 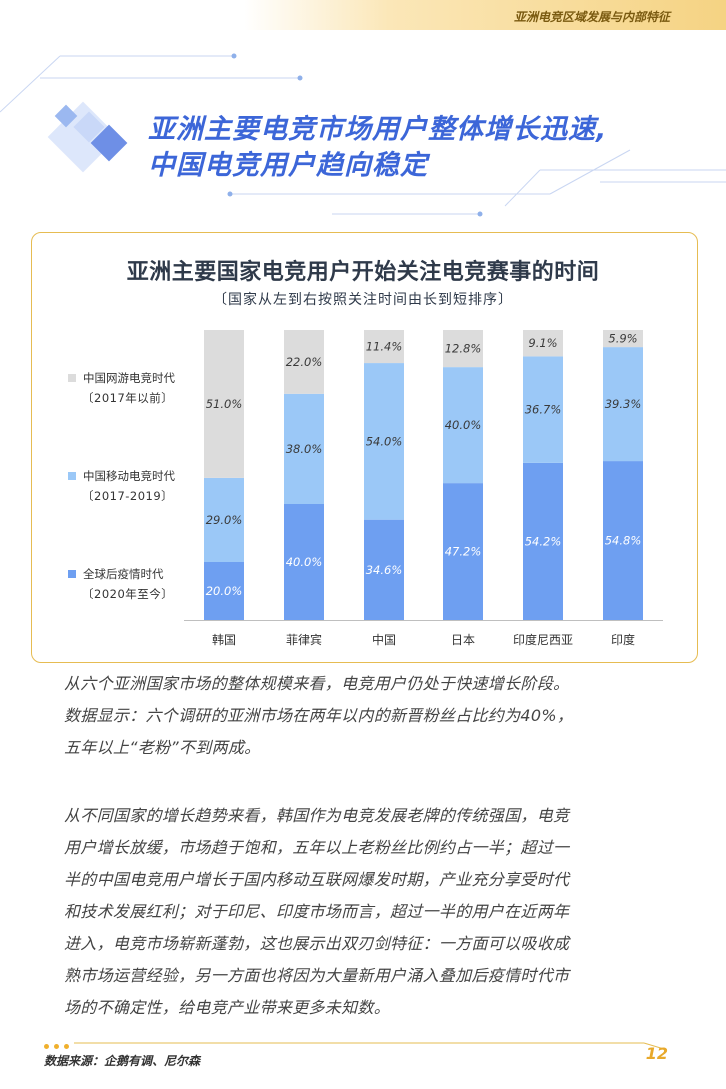 I want to click on data-label: 22.0%, so click(x=304, y=362).